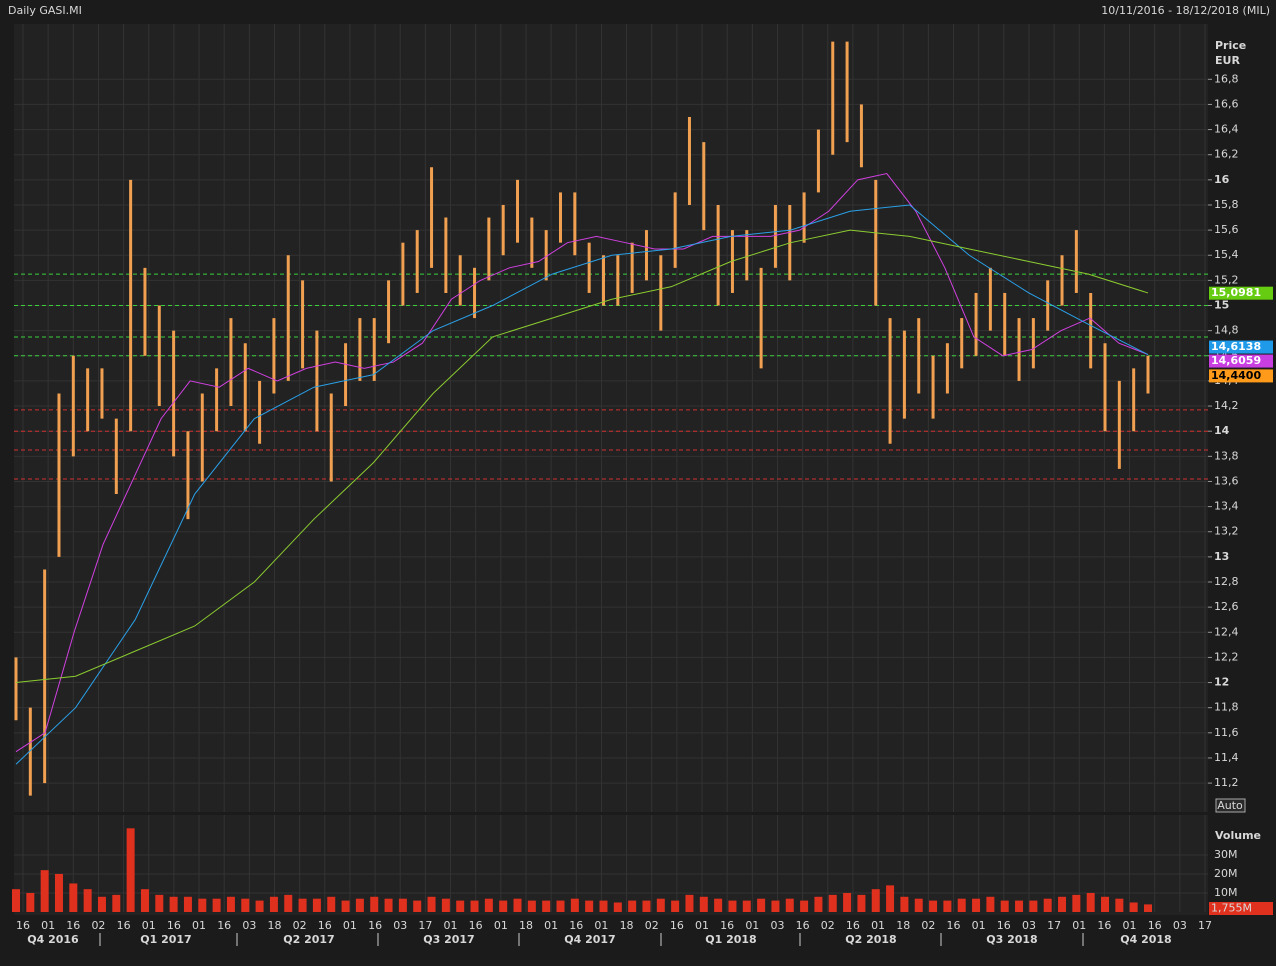  I want to click on last-value-label: 15,0981, so click(1236, 292).